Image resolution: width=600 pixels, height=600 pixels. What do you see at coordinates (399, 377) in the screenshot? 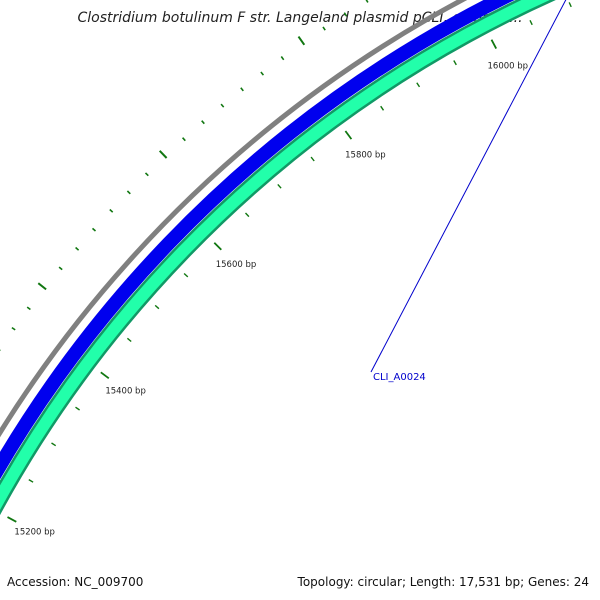
I see `gene-label: CLI_A0024` at bounding box center [399, 377].